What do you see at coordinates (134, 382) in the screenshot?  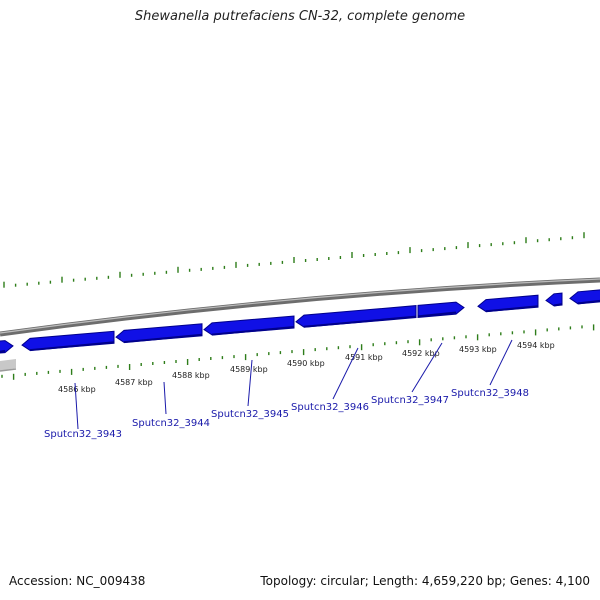 I see `scale-tick-label: 4587 kbp` at bounding box center [134, 382].